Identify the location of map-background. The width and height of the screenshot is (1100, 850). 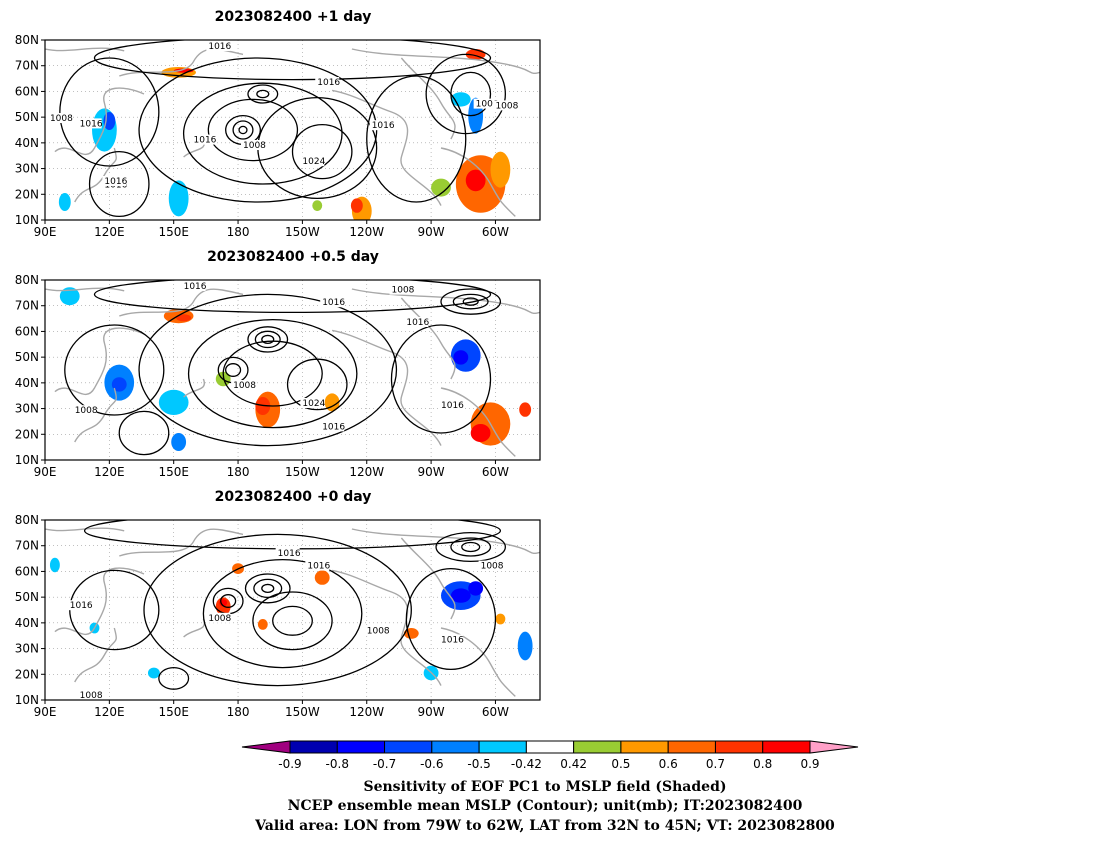
(292, 610).